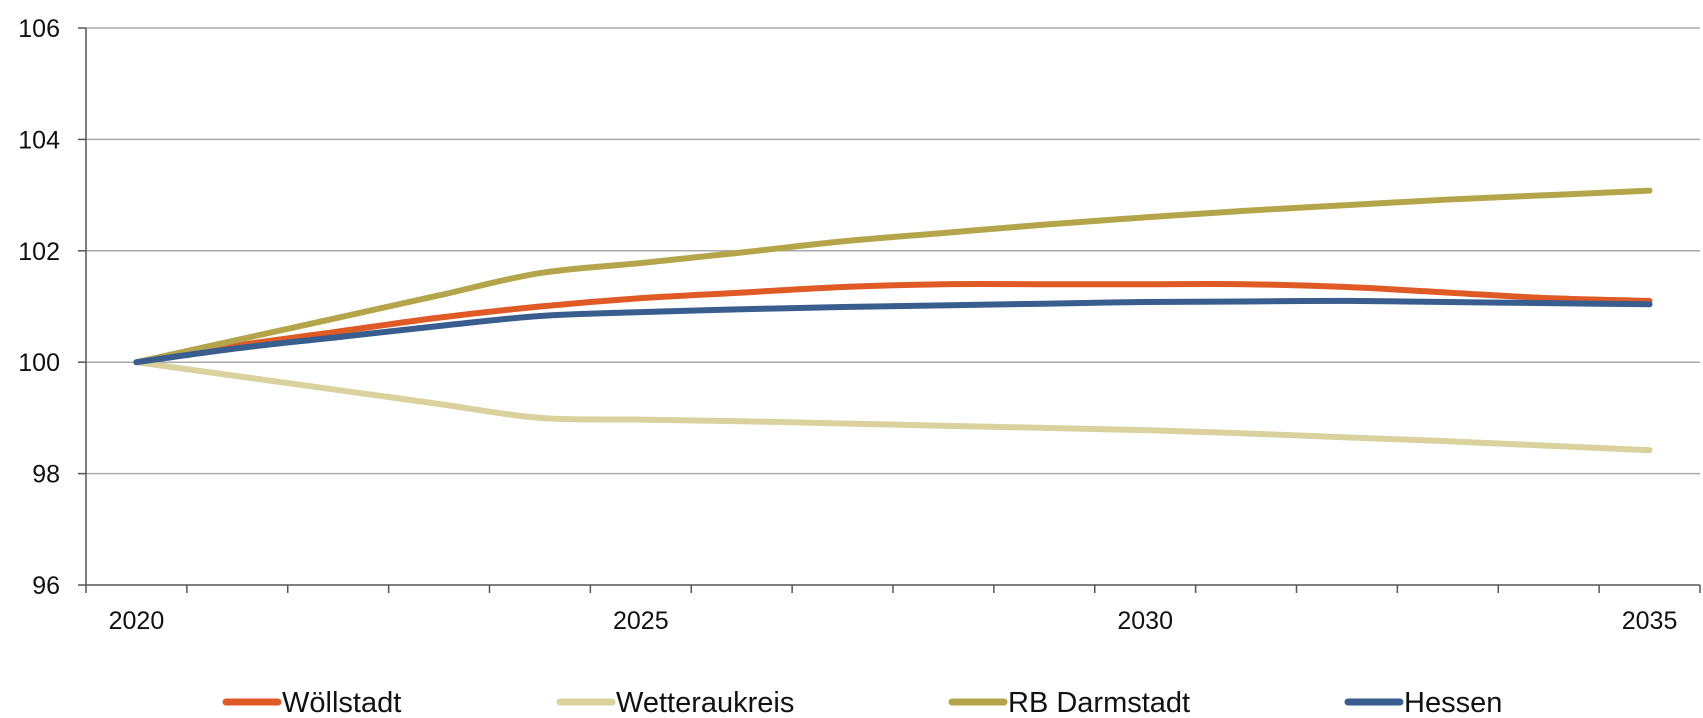 The height and width of the screenshot is (718, 1703). I want to click on y-tick-labels: 96 98 100 102 104 106, so click(39, 307).